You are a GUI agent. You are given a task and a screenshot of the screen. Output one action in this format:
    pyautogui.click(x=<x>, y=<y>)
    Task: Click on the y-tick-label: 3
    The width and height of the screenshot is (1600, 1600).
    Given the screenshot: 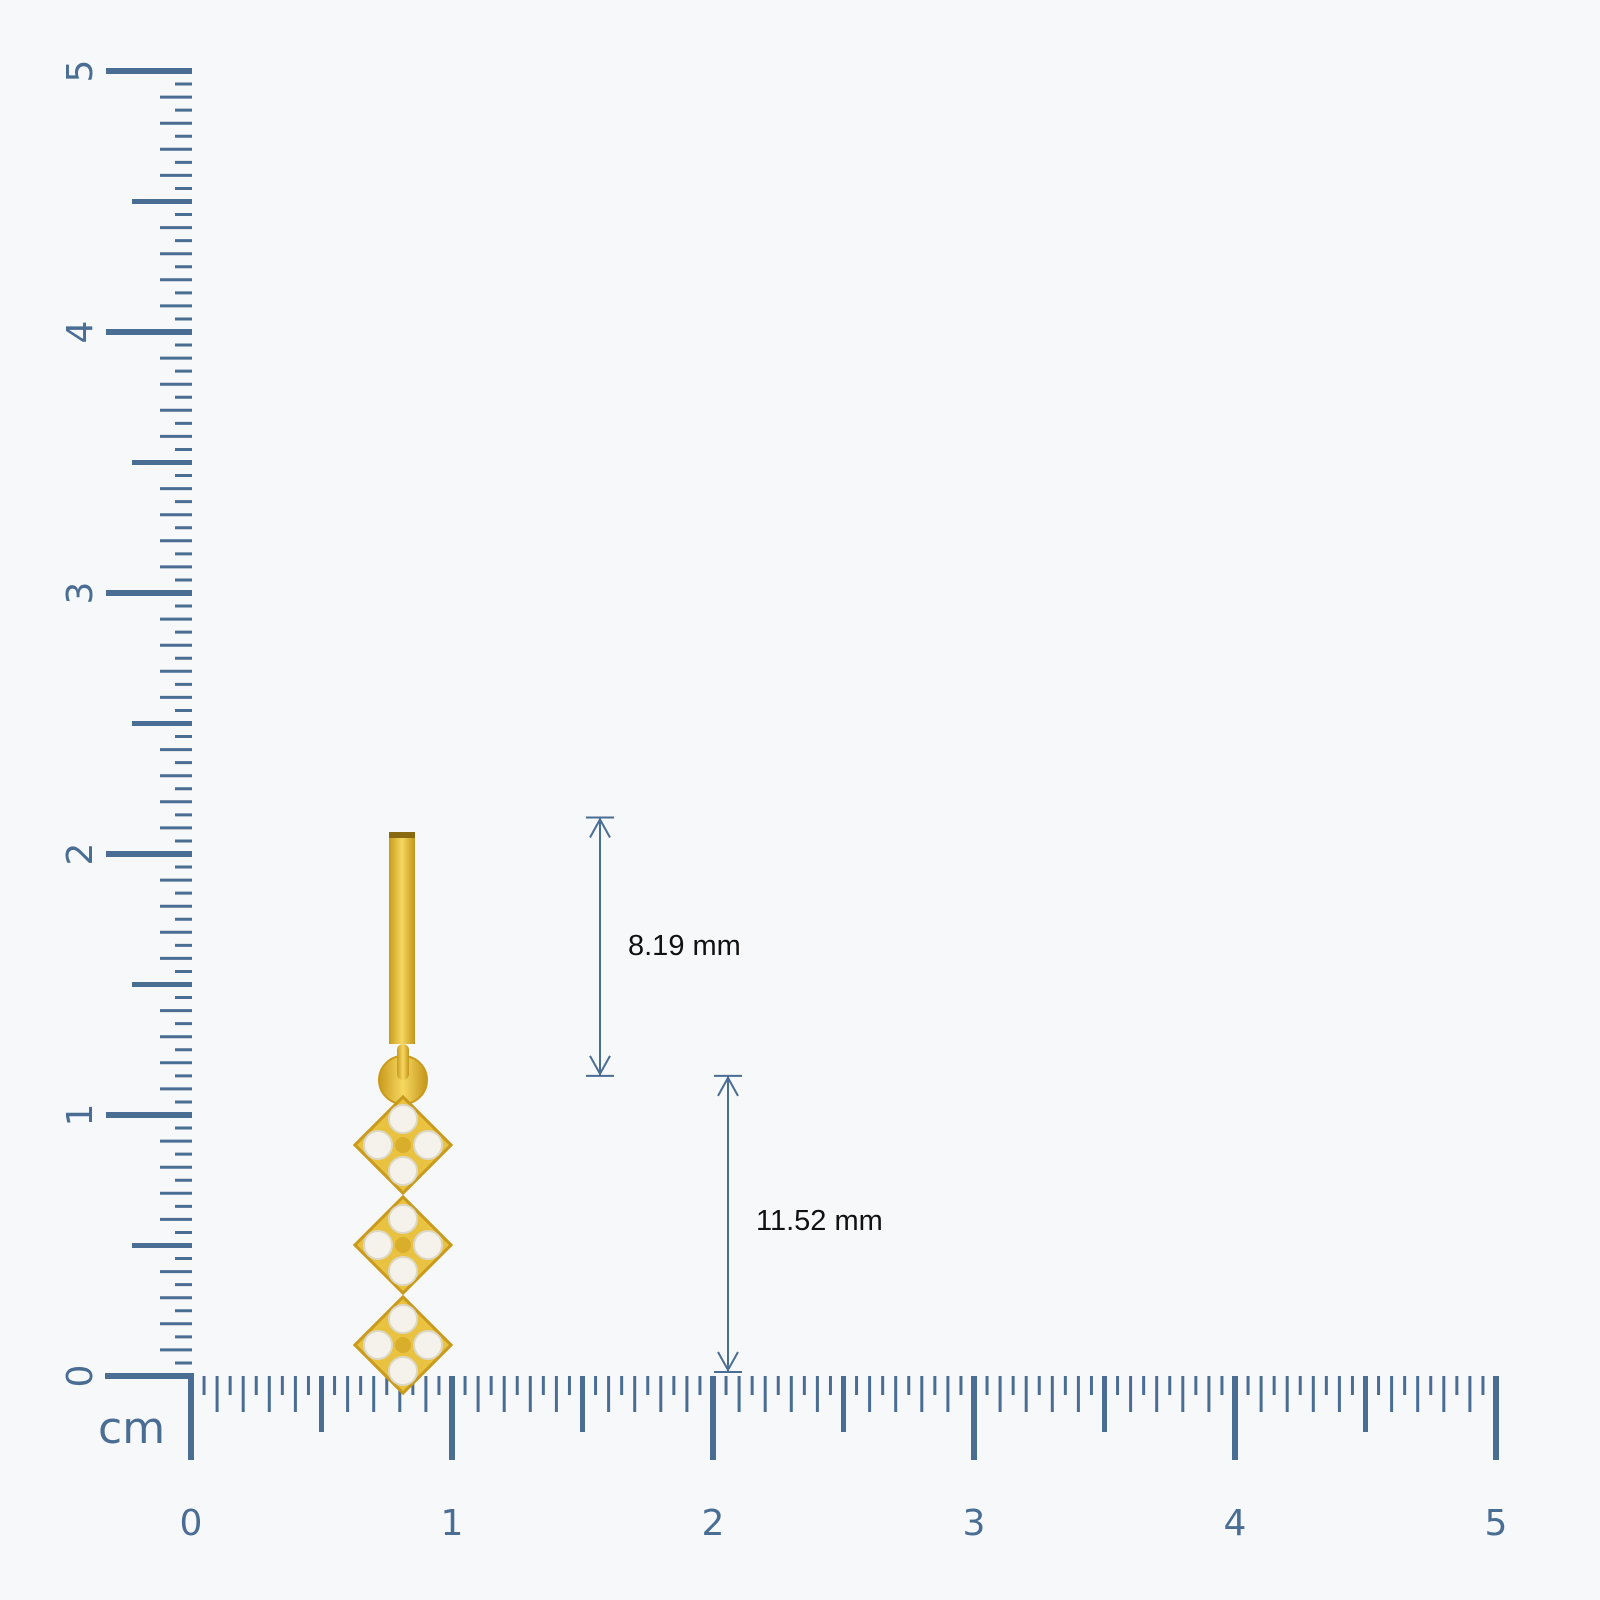 What is the action you would take?
    pyautogui.click(x=80, y=593)
    